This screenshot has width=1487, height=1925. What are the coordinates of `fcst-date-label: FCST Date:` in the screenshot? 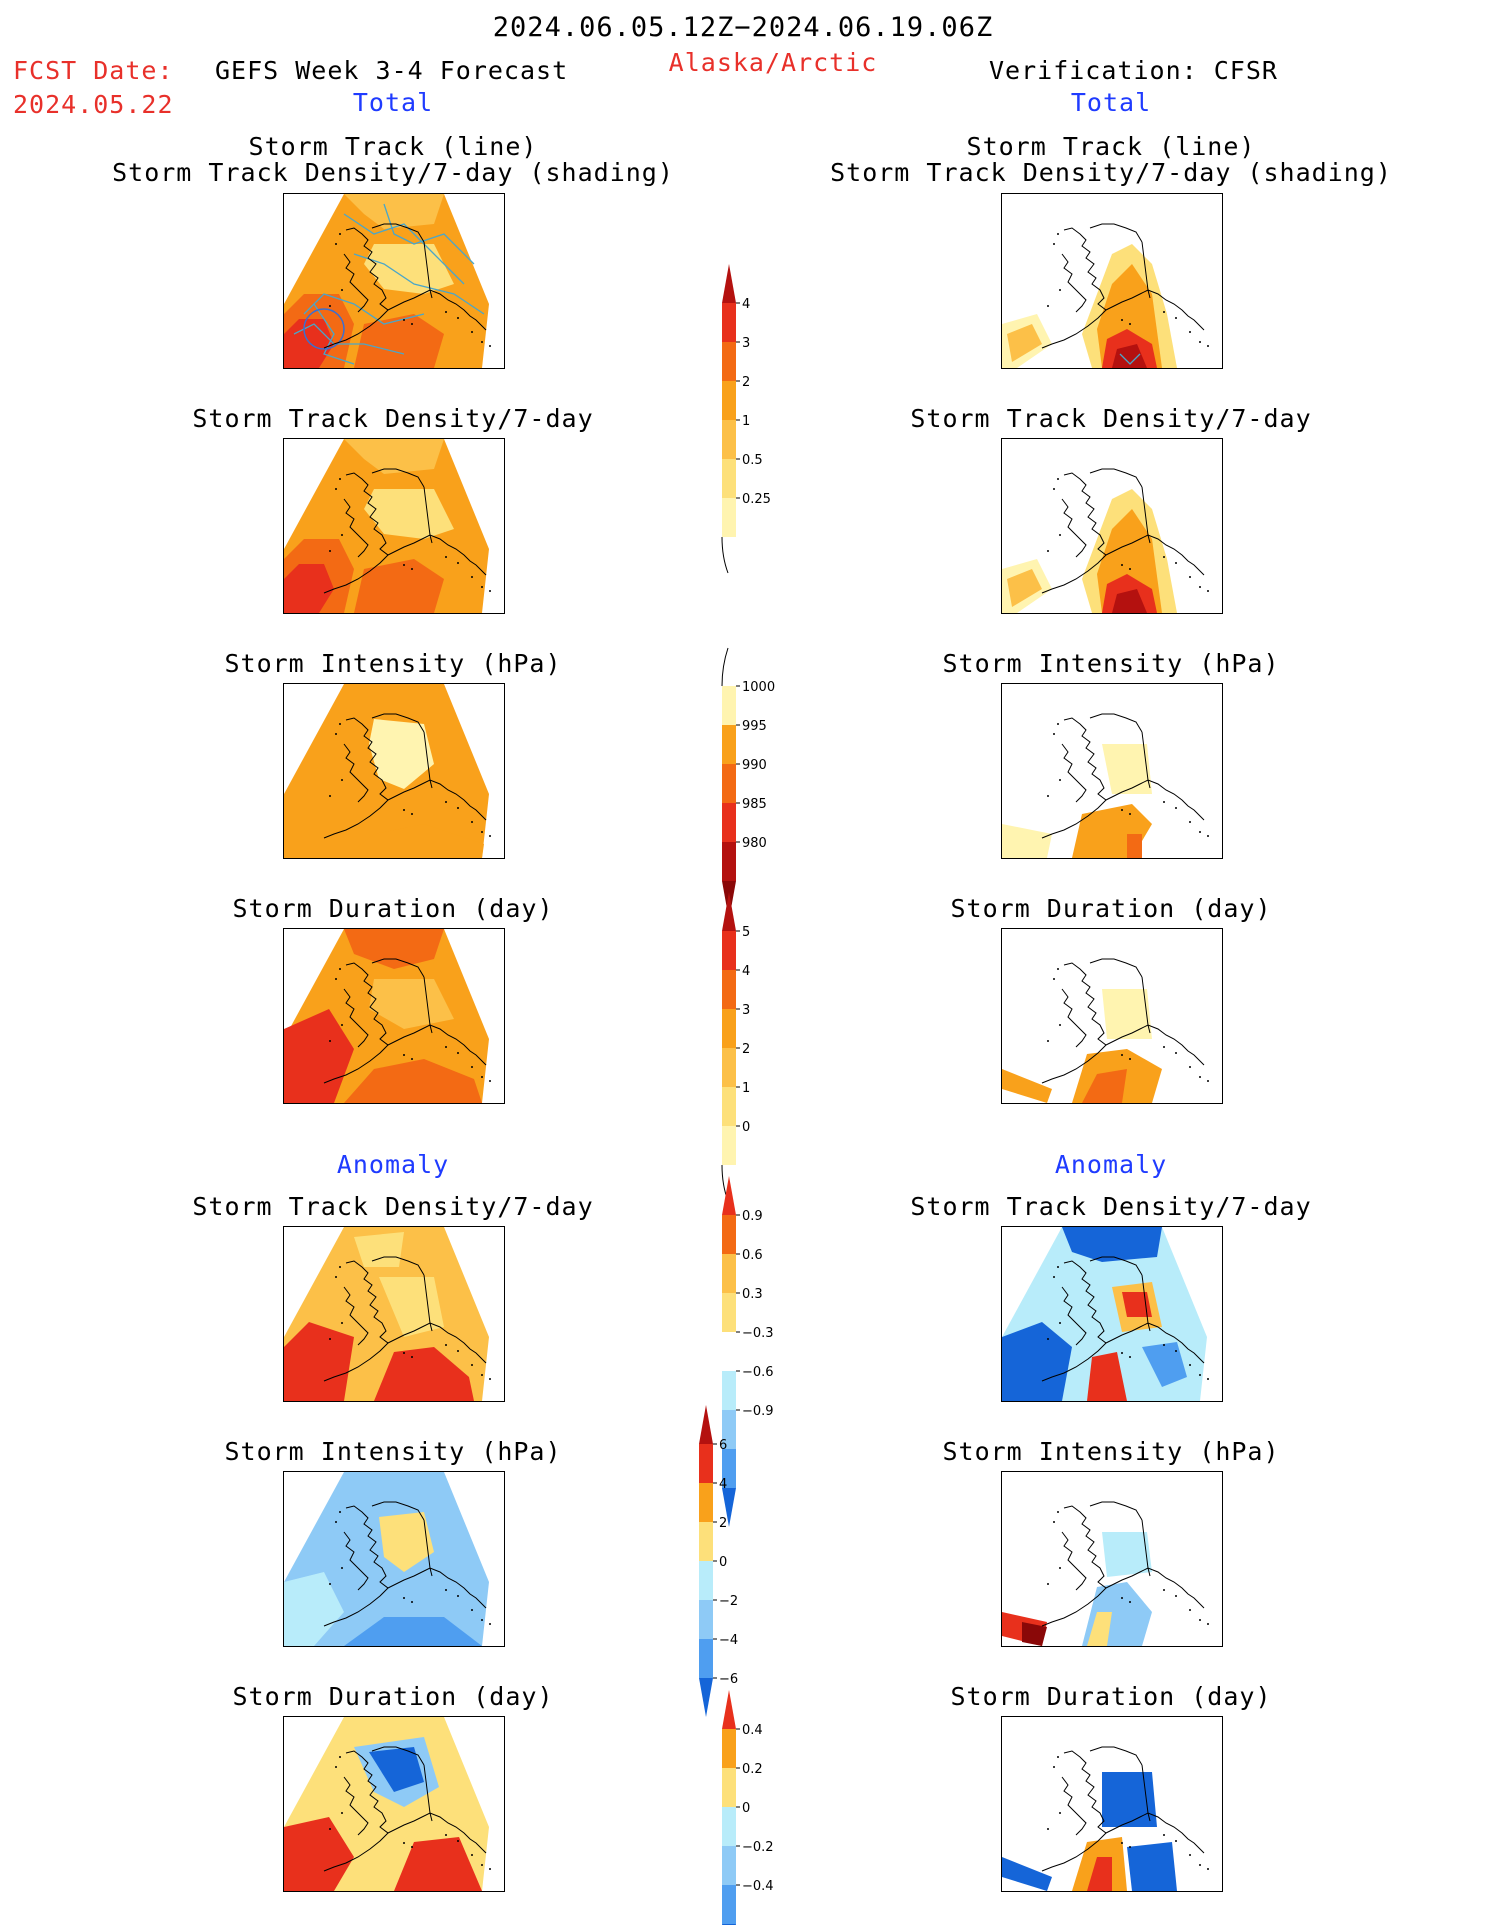 It's located at (93, 70).